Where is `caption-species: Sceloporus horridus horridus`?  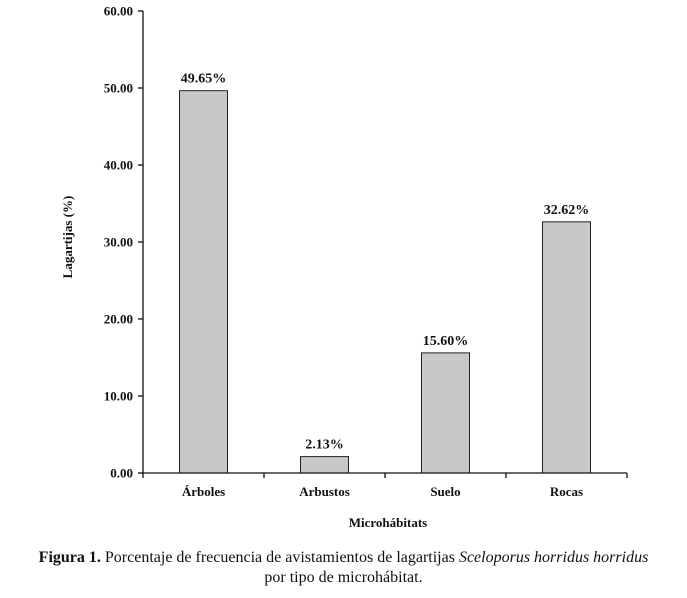 caption-species: Sceloporus horridus horridus is located at coordinates (553, 557).